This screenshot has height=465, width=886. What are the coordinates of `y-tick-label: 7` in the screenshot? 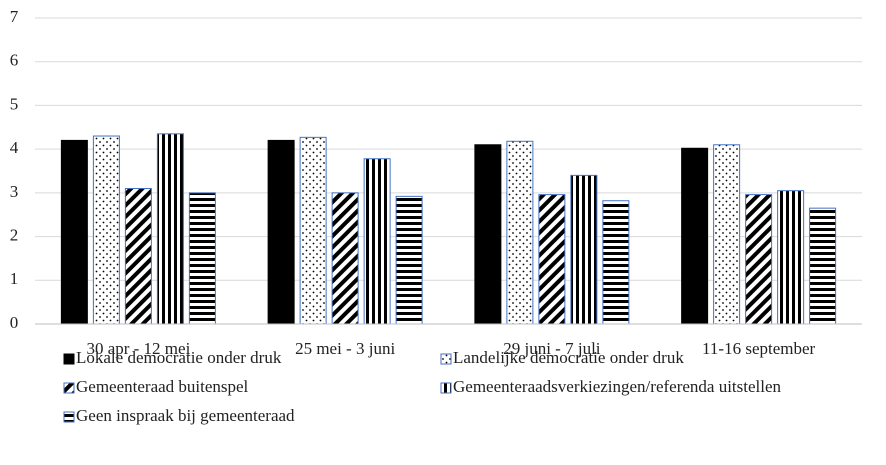 It's located at (14, 16).